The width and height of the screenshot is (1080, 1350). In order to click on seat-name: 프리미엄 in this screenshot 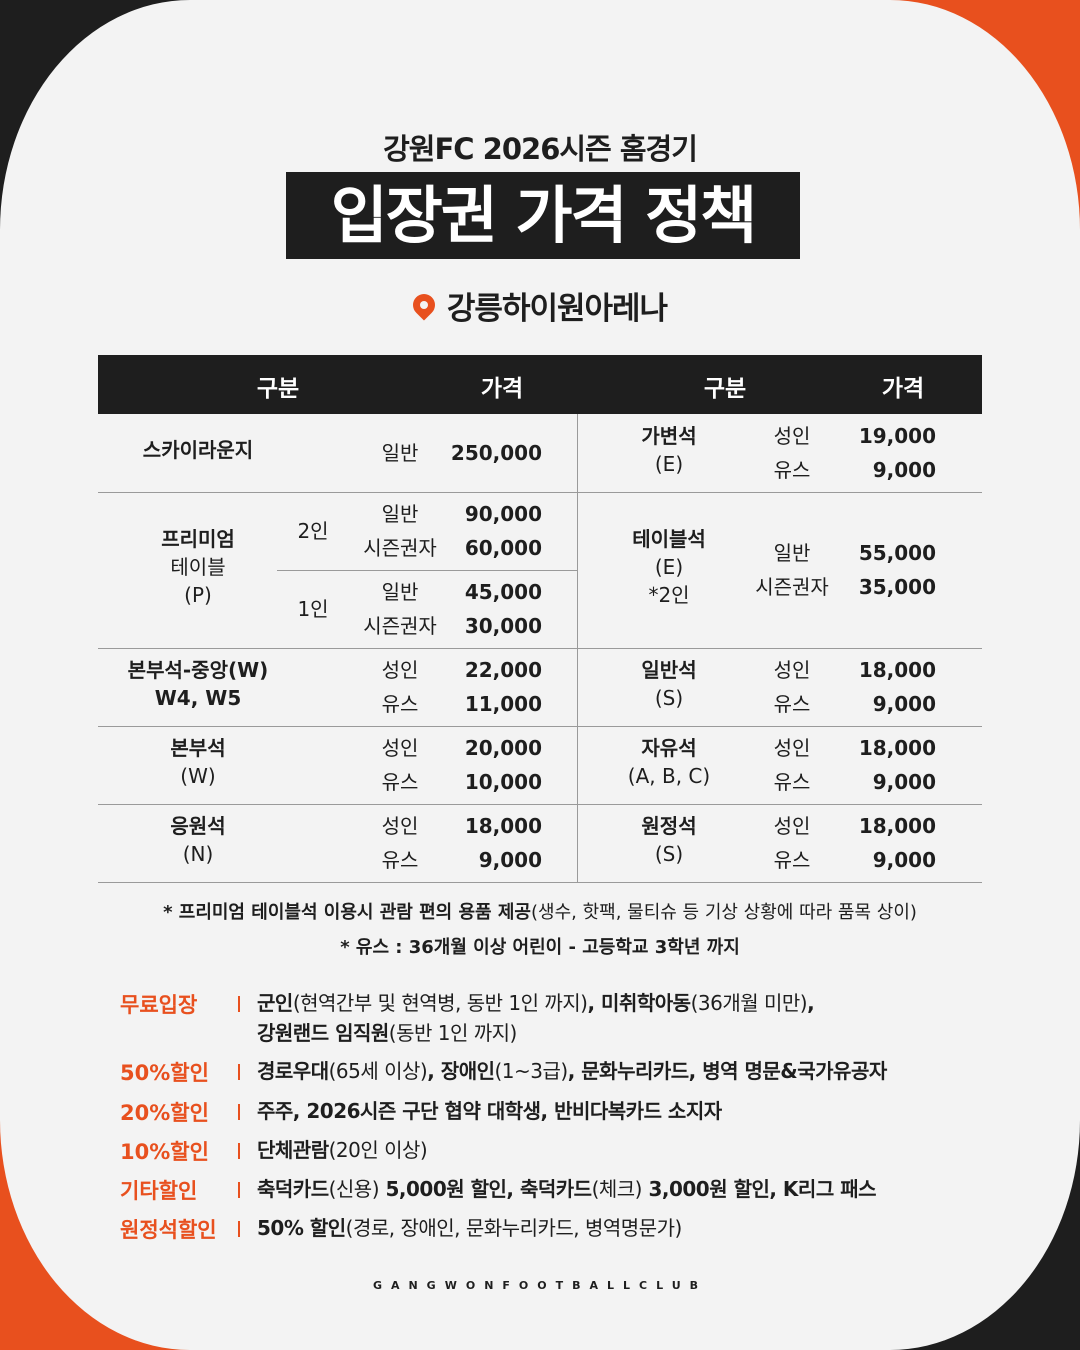, I will do `click(198, 539)`.